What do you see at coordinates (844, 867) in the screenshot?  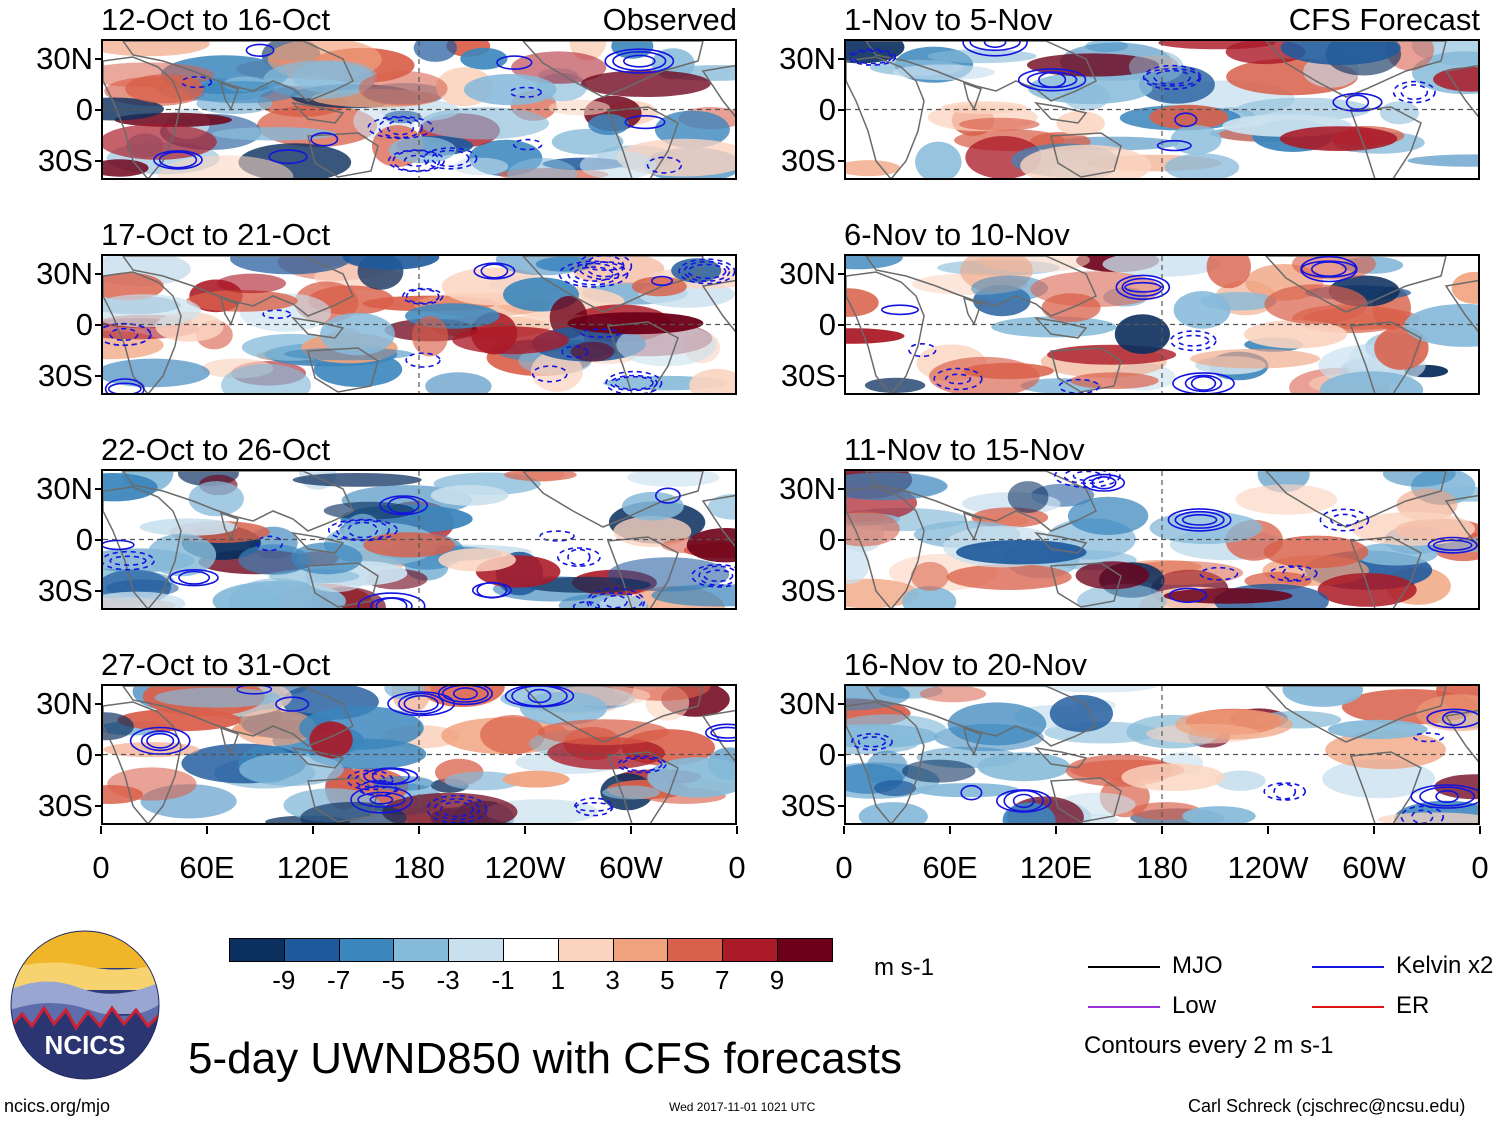 I see `x-tick-label: 0` at bounding box center [844, 867].